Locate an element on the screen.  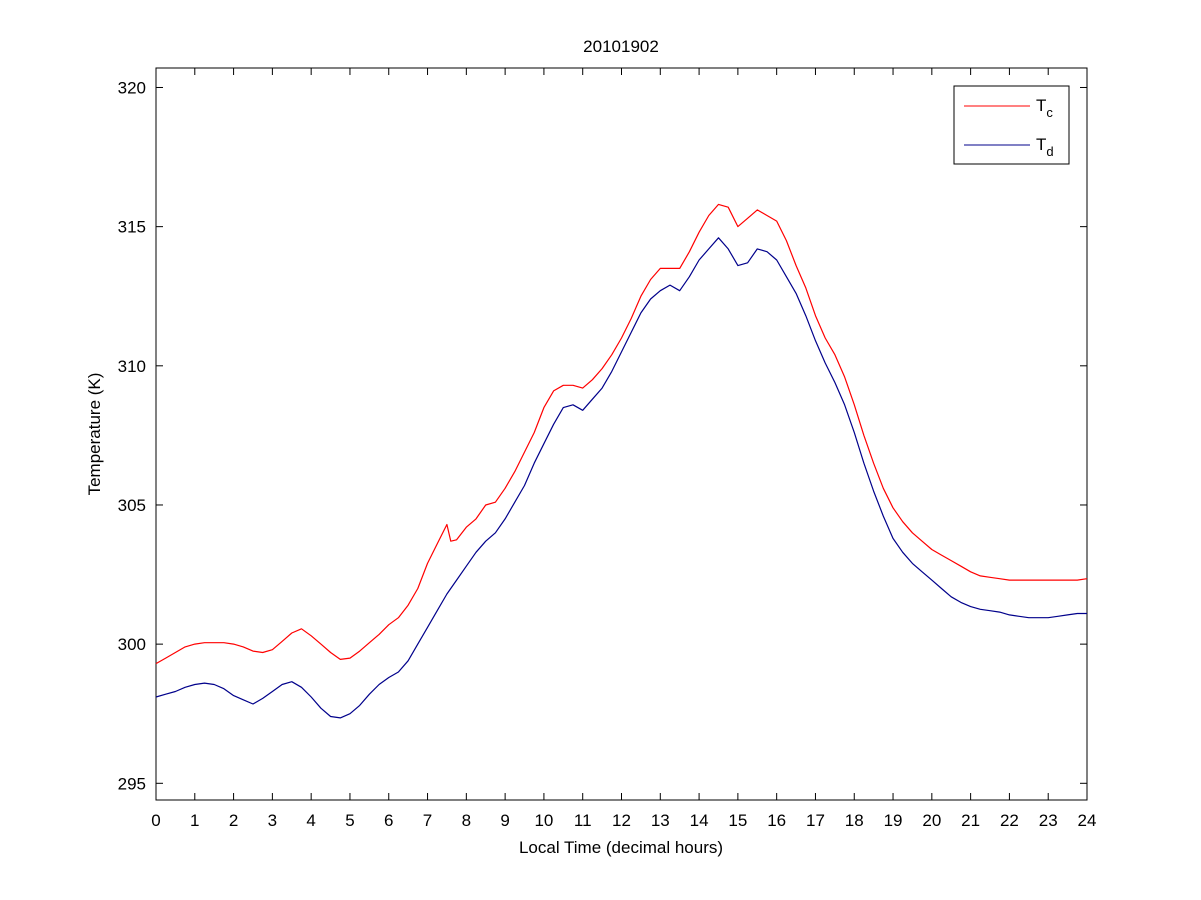
y-tick-label: 320 is located at coordinates (132, 87).